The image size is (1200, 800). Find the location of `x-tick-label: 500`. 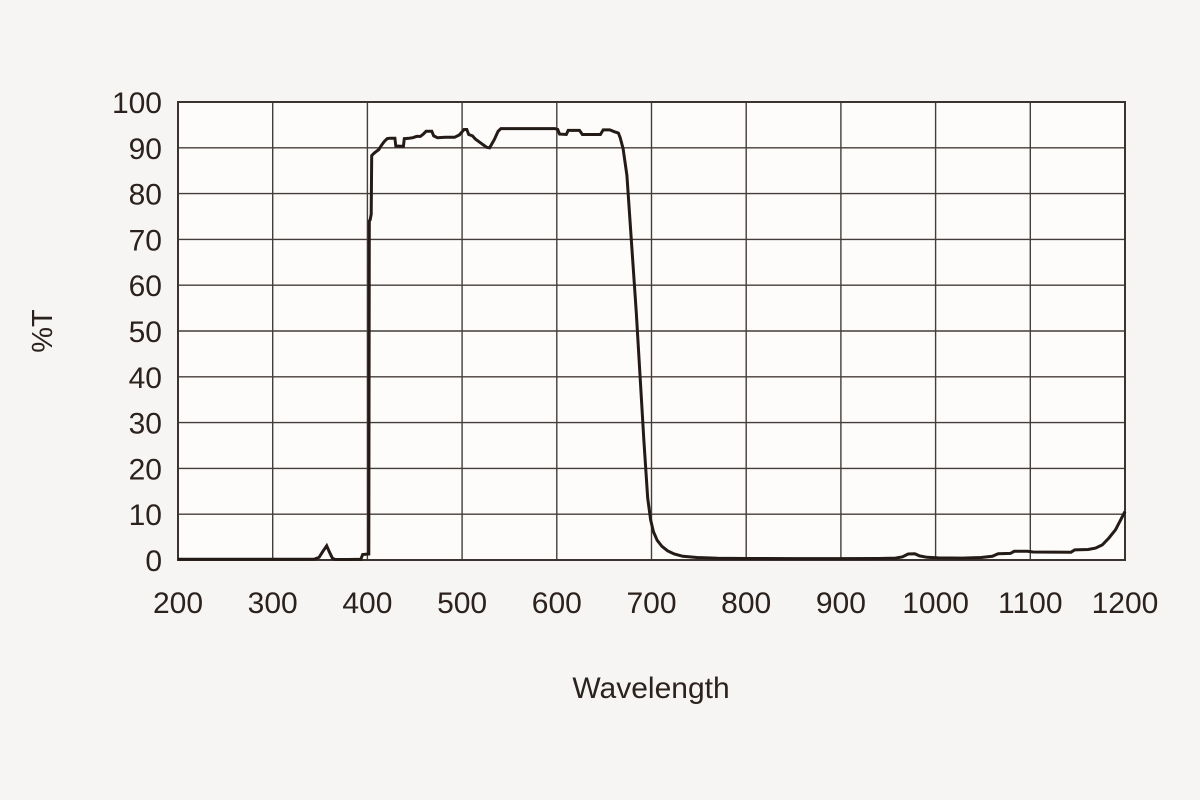

x-tick-label: 500 is located at coordinates (462, 603).